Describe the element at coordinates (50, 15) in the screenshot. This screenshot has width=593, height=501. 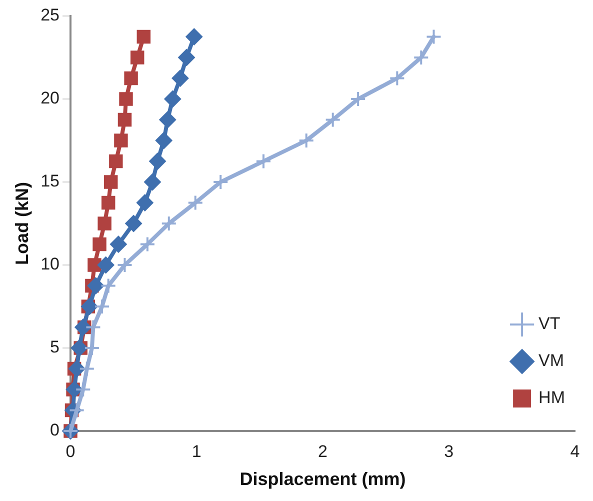
I see `y-tick-label: 25` at that location.